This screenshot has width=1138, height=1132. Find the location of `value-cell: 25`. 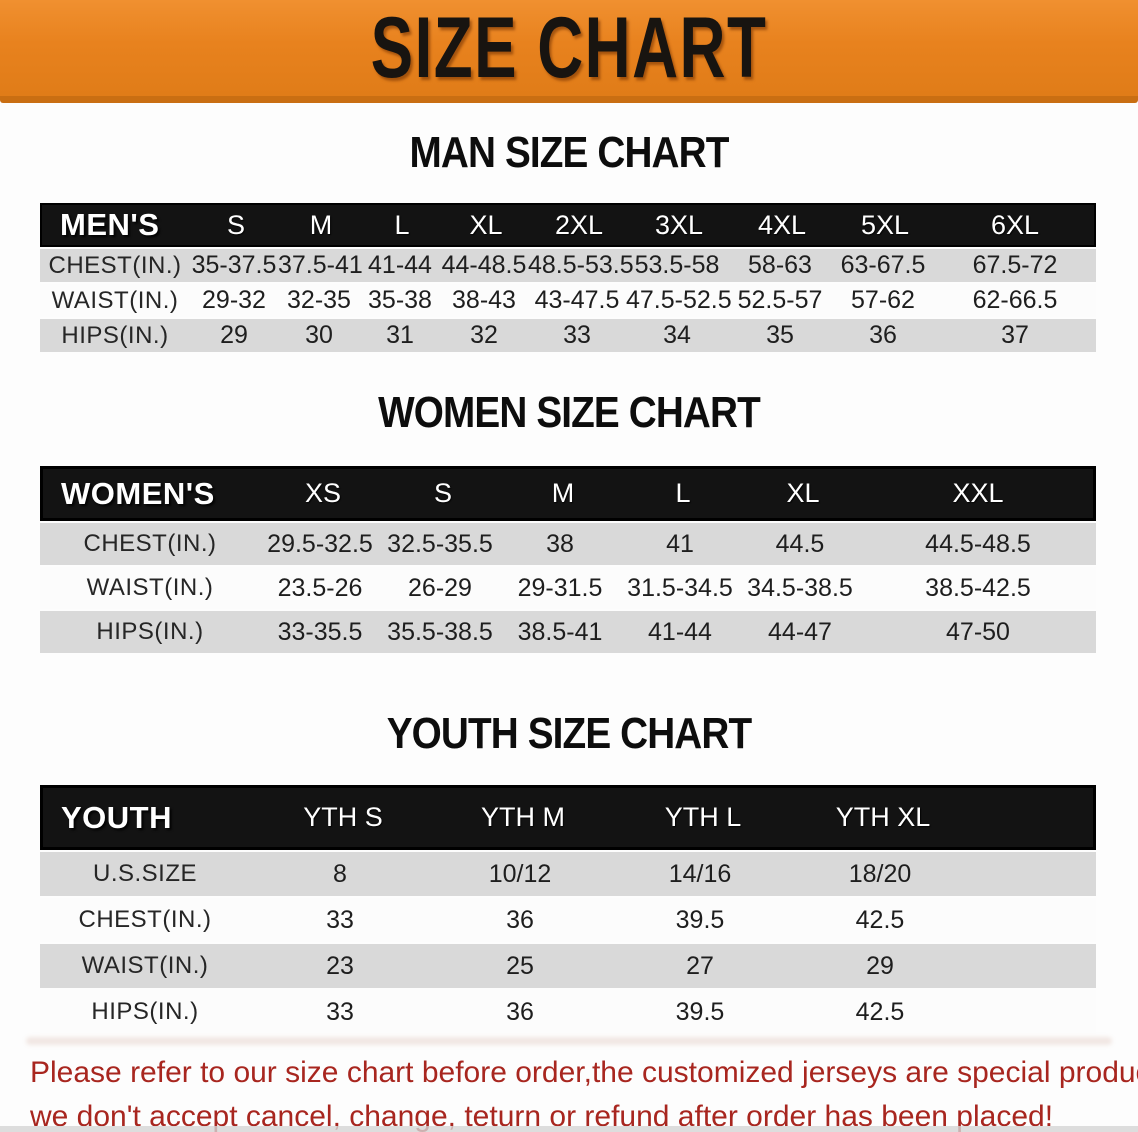

value-cell: 25 is located at coordinates (520, 965).